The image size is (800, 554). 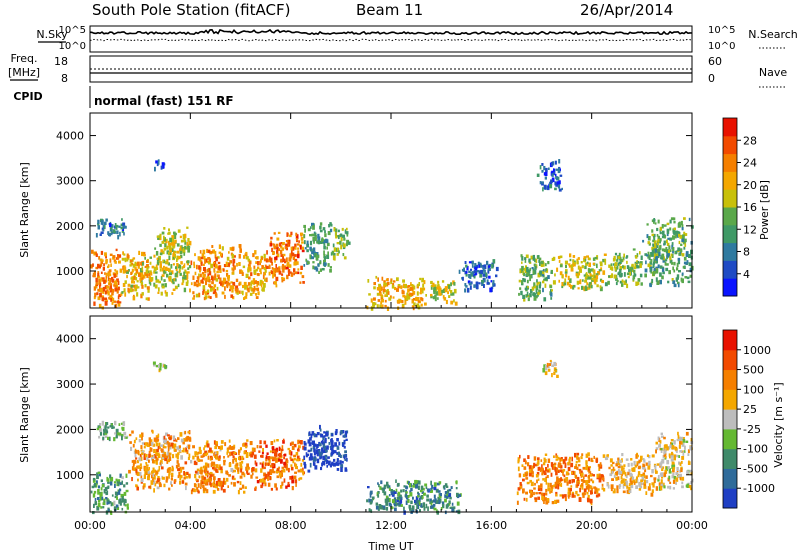 What do you see at coordinates (750, 229) in the screenshot?
I see `power-colorbar-tick-label: 12` at bounding box center [750, 229].